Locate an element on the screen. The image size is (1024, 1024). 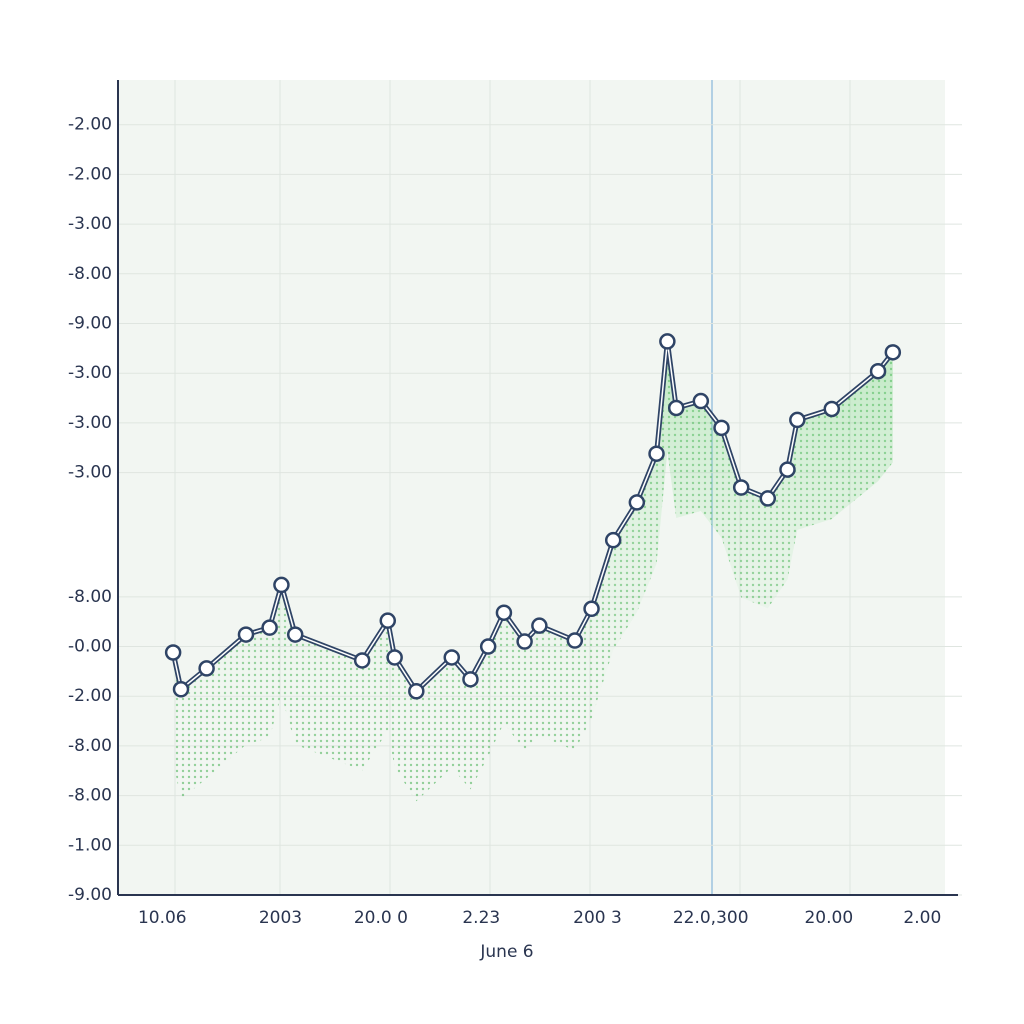
y-tick-label: -0.00 is located at coordinates (90, 647).